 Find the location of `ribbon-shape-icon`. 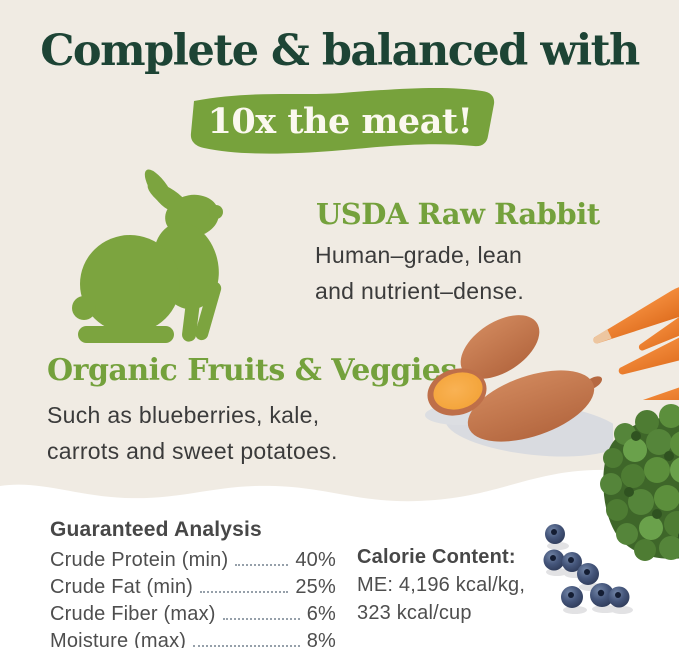

ribbon-shape-icon is located at coordinates (342, 120).